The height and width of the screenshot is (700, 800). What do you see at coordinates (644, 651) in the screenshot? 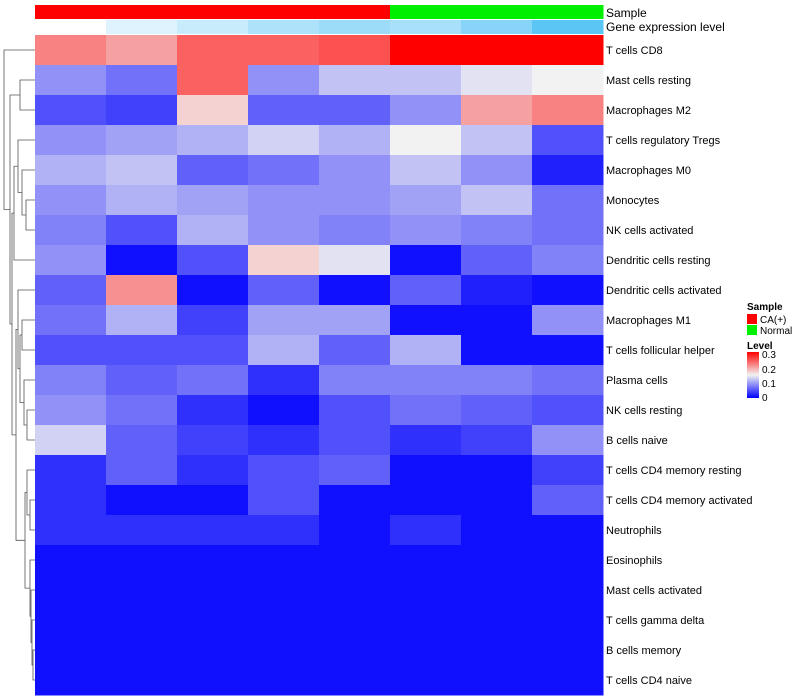
I see `row-label: B cells memory` at bounding box center [644, 651].